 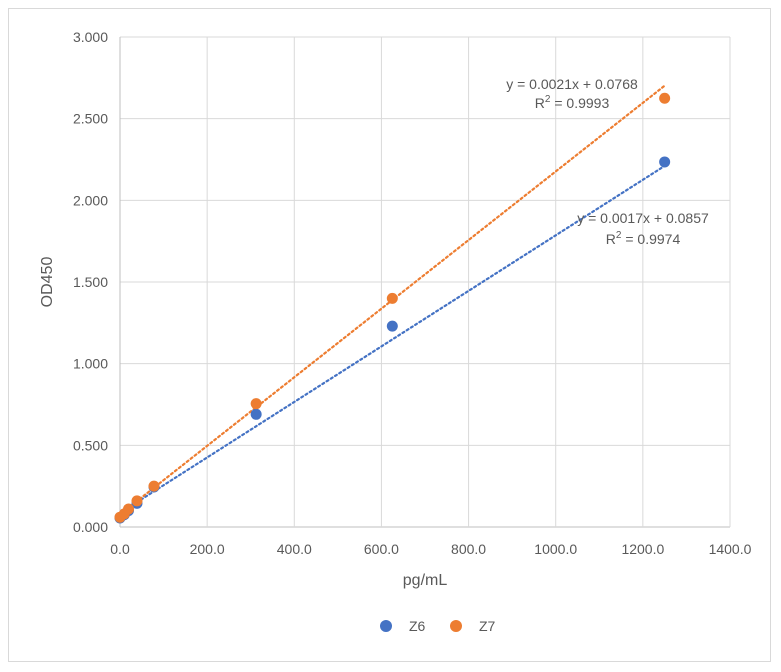 What do you see at coordinates (381, 549) in the screenshot?
I see `x-tick-label: 600.0` at bounding box center [381, 549].